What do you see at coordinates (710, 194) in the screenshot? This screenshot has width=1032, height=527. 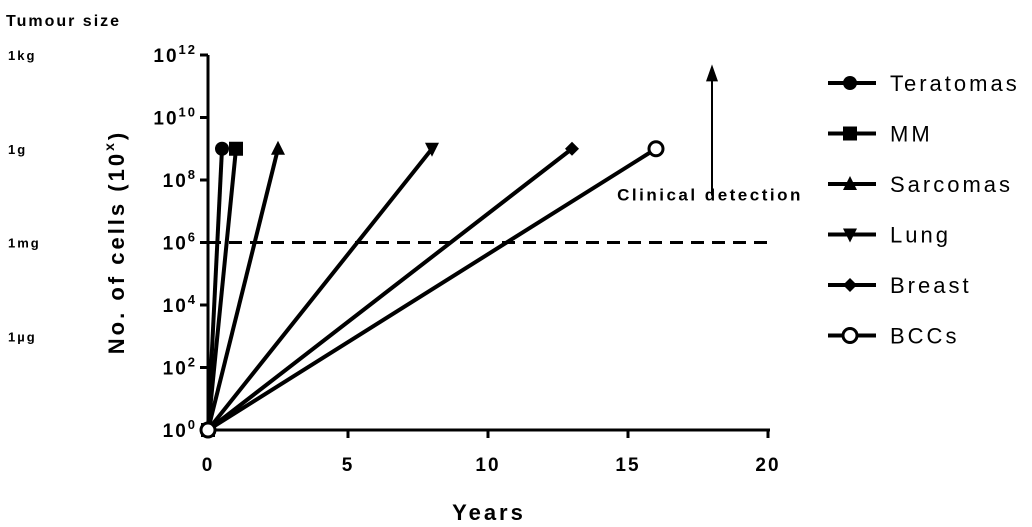 I see `clinical-detection-label: Clinical detection` at bounding box center [710, 194].